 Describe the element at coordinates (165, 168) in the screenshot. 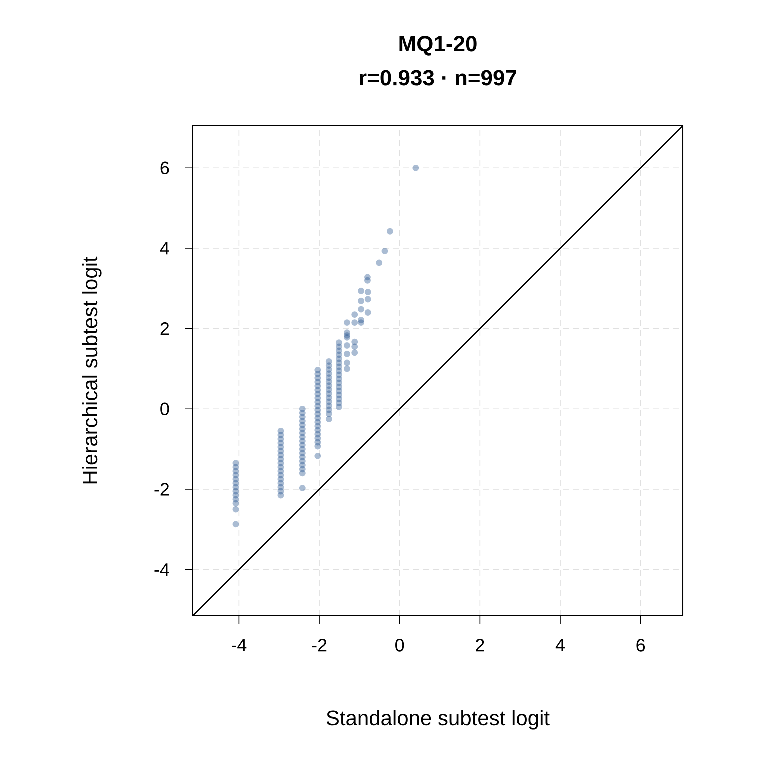

I see `y-tick-label: 6` at that location.